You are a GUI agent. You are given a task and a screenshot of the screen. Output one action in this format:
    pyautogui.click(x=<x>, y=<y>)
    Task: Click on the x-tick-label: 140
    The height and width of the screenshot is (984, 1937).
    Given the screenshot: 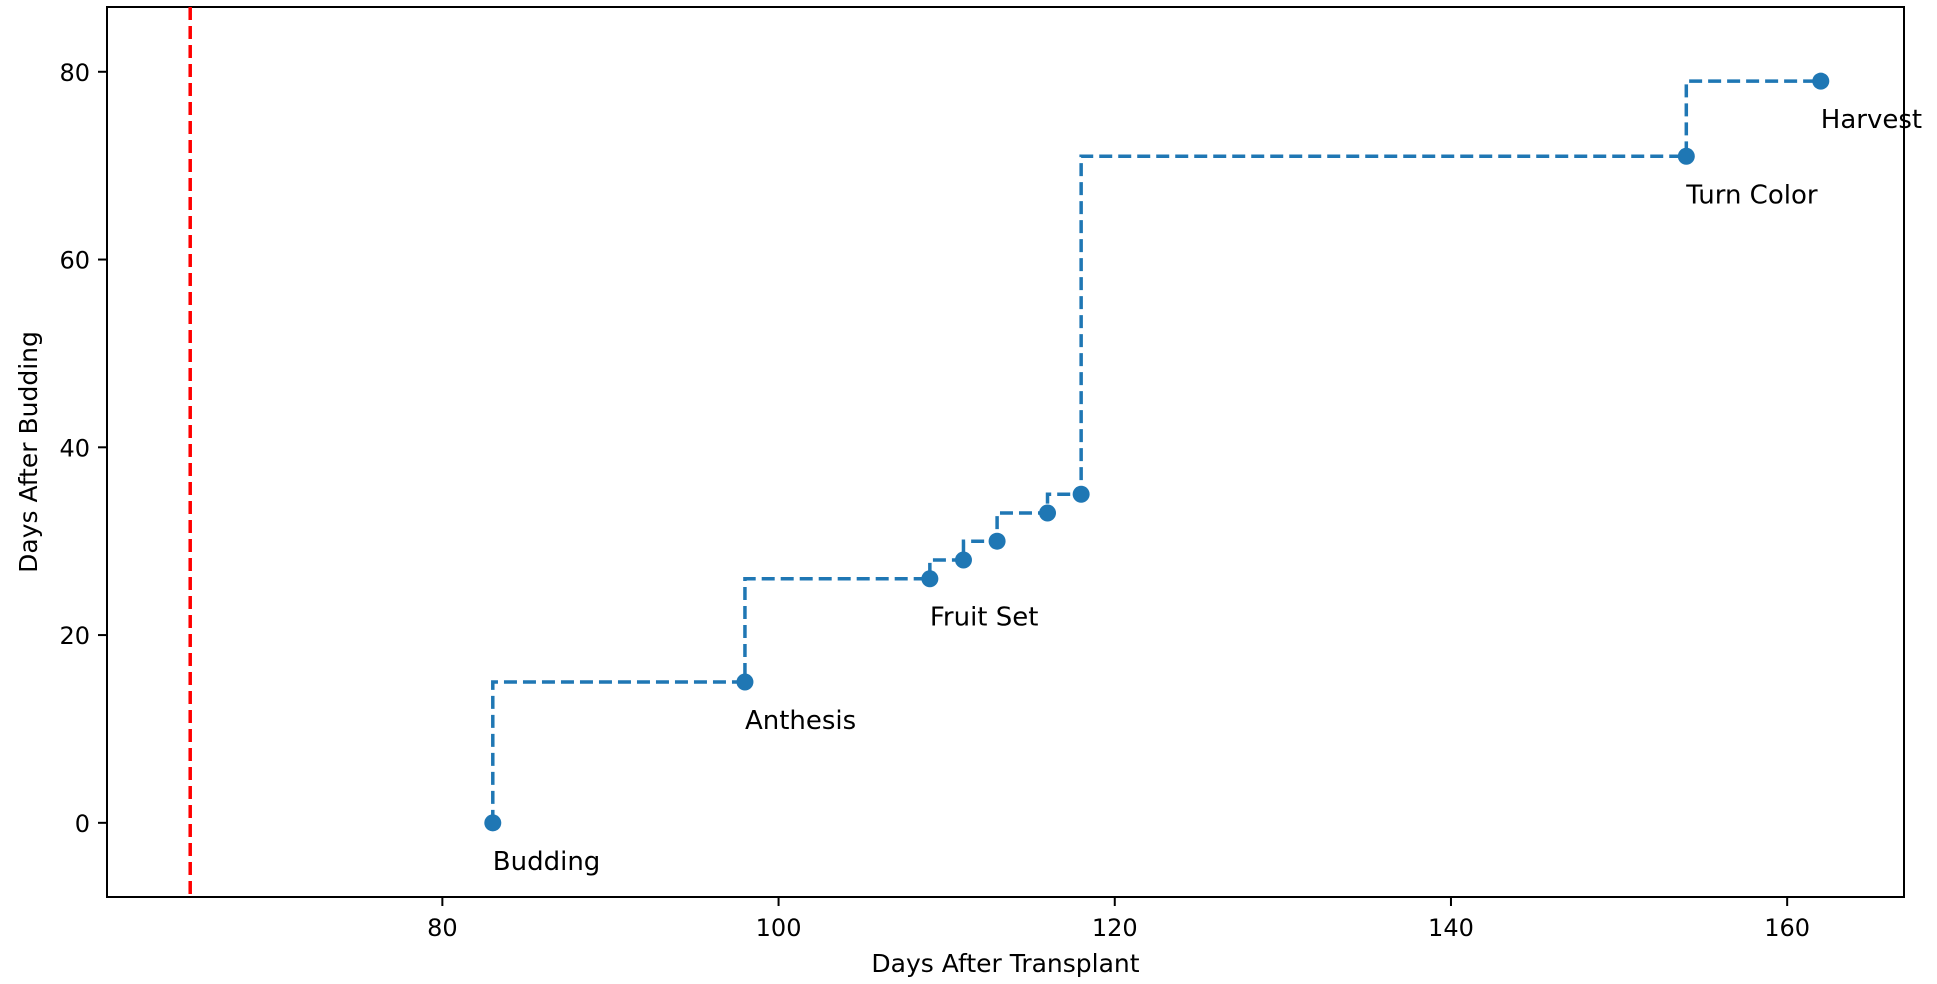 What is the action you would take?
    pyautogui.click(x=1451, y=928)
    